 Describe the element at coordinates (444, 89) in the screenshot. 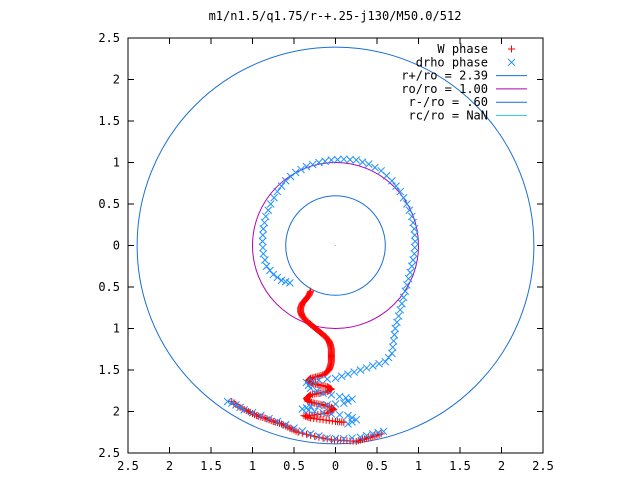

I see `legend-label-3: ro/ro = 1.00` at that location.